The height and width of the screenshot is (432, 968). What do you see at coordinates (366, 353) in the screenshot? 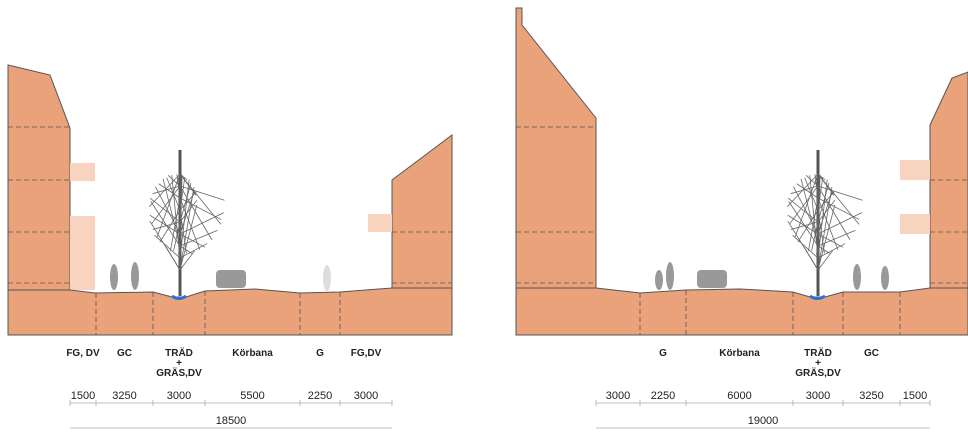
I see `zone-label: FG,DV` at bounding box center [366, 353].